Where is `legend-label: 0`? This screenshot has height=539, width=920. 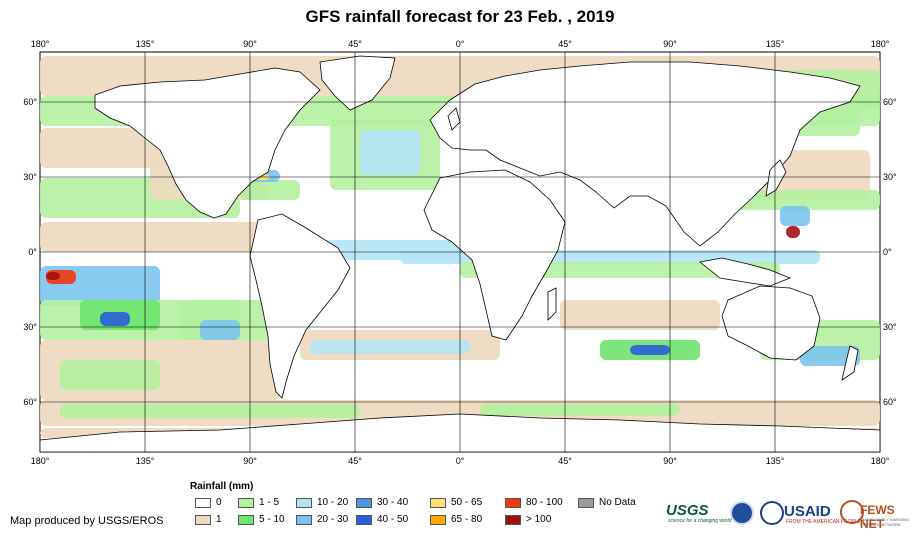 legend-label: 0 is located at coordinates (219, 502).